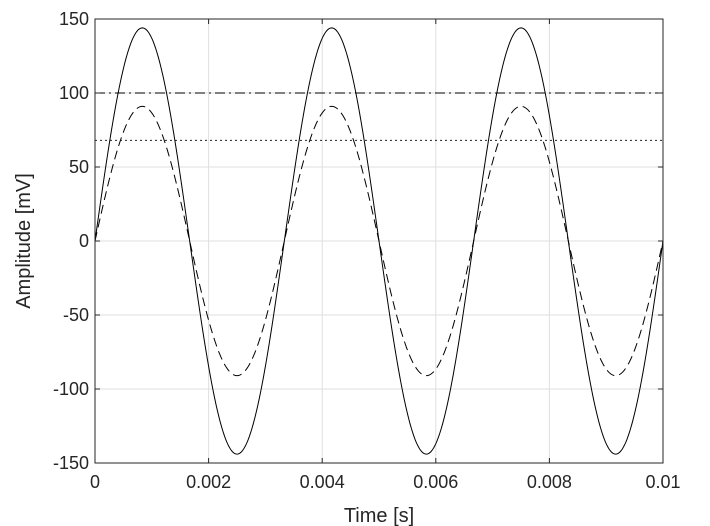 This screenshot has height=526, width=710. What do you see at coordinates (74, 93) in the screenshot?
I see `y-tick-label: 100` at bounding box center [74, 93].